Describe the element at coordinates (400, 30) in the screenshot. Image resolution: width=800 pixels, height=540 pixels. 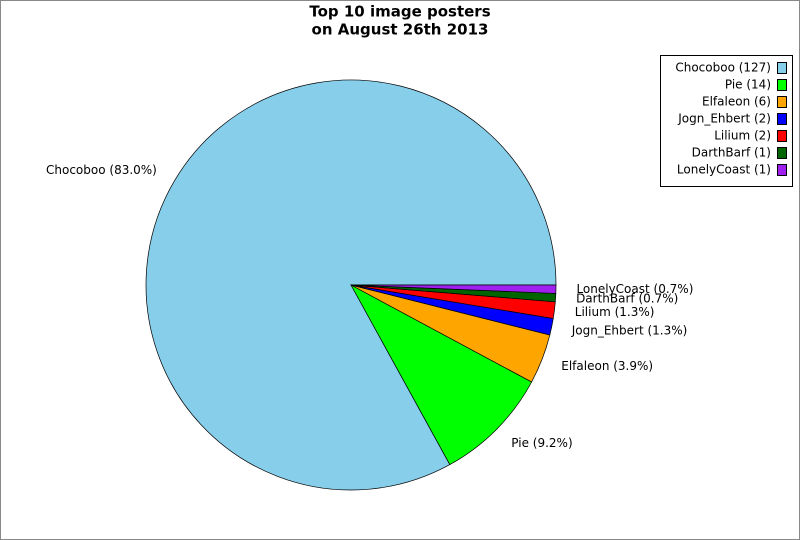
I see `chart-title-line: on August 26th 2013` at that location.